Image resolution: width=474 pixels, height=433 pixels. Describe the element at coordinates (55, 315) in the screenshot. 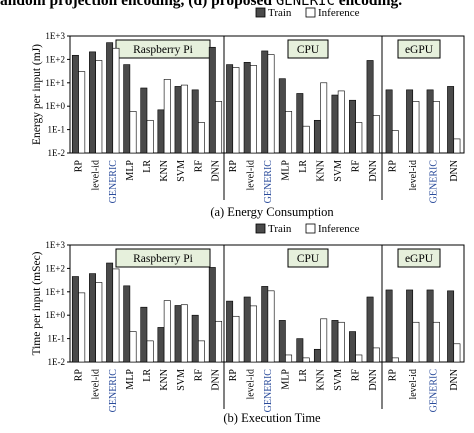

I see `y-tick-label: 1E+0` at that location.